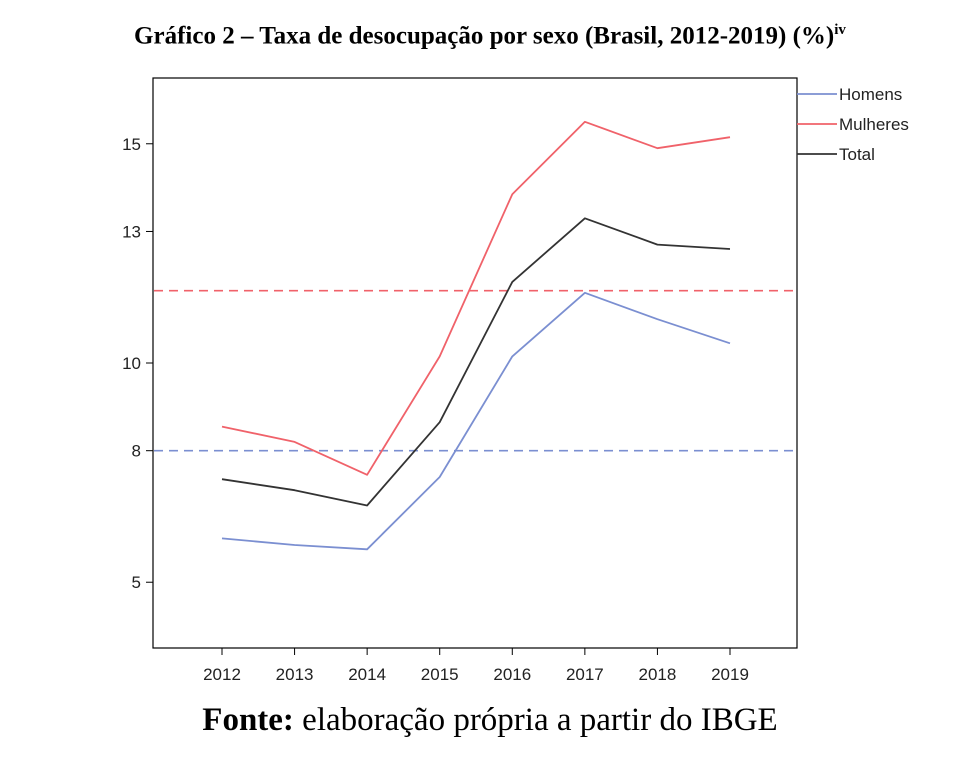 The width and height of the screenshot is (980, 783). What do you see at coordinates (136, 451) in the screenshot?
I see `y-tick-label: 8` at bounding box center [136, 451].